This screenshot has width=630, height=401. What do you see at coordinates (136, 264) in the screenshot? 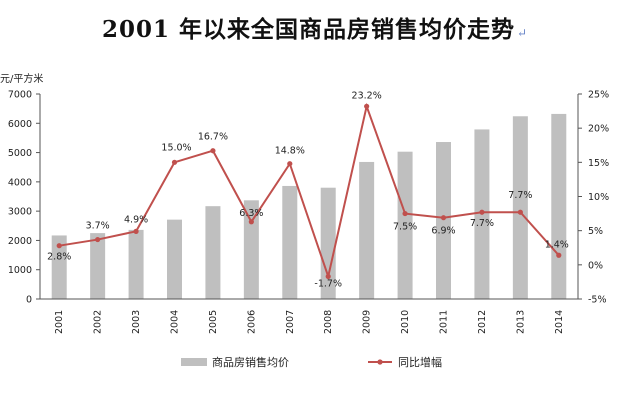
I see `bar-2003` at bounding box center [136, 264].